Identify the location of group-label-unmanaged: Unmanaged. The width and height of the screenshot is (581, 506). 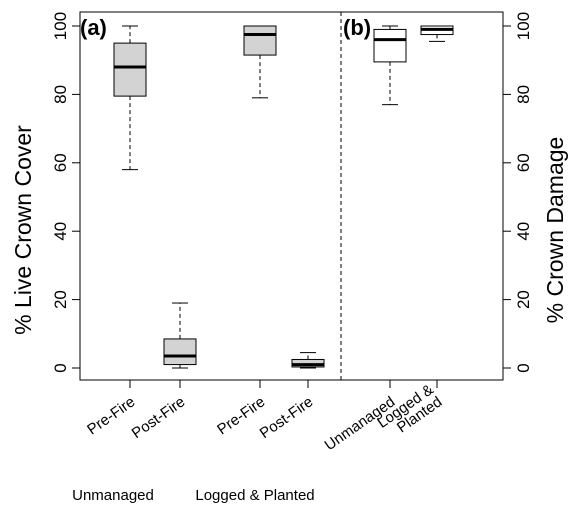
(113, 495).